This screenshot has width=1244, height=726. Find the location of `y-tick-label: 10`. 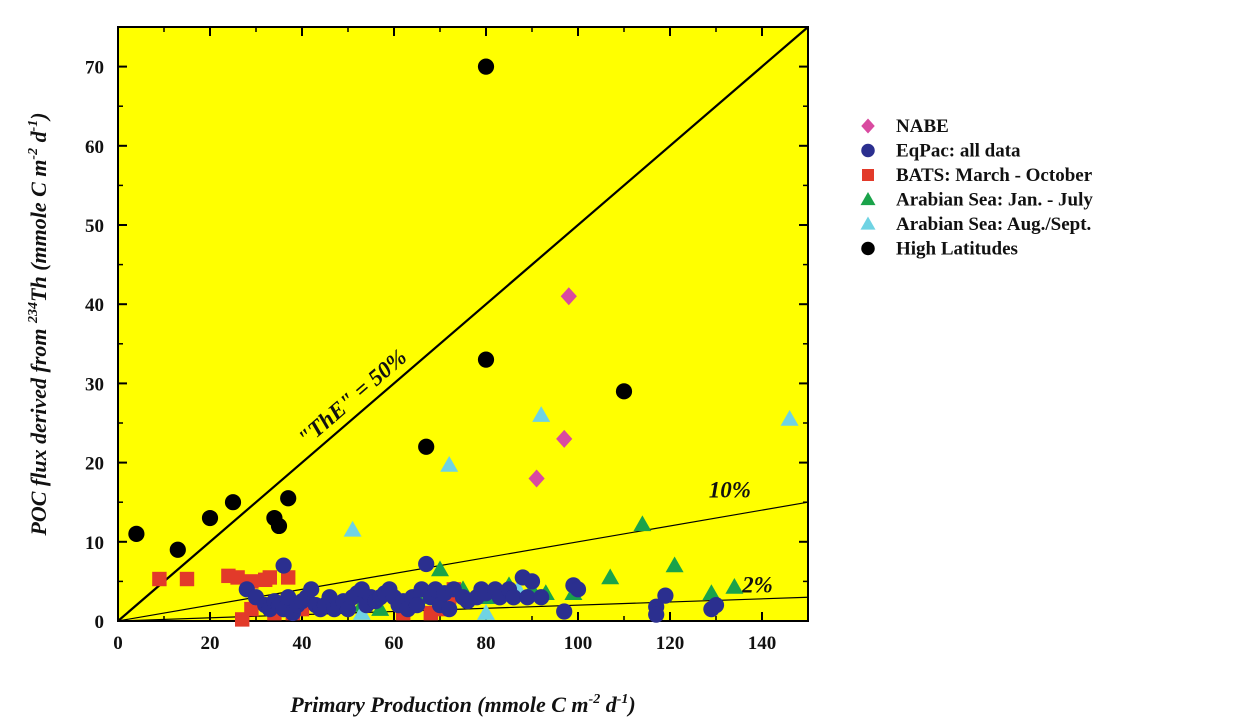

y-tick-label: 10 is located at coordinates (94, 543).